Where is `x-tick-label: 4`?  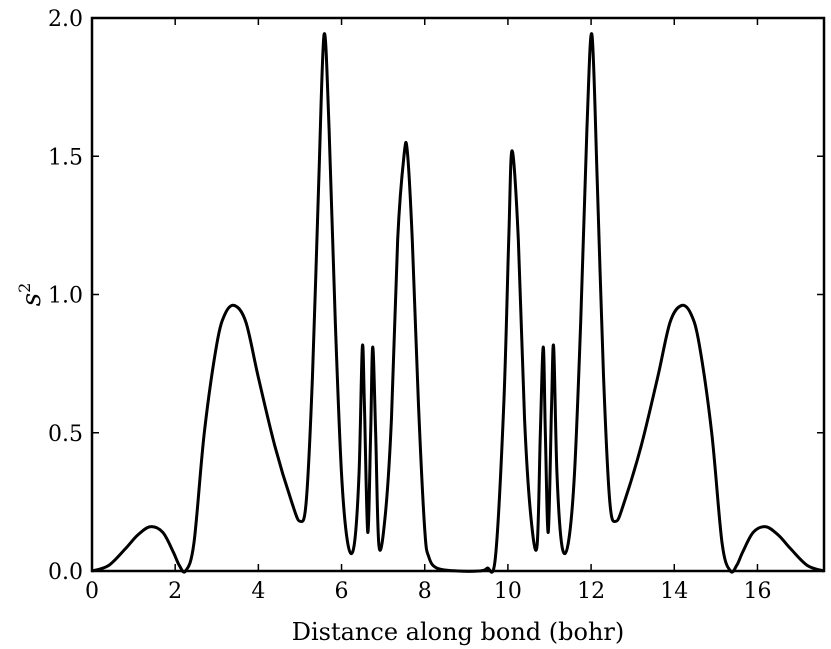
x-tick-label: 4 is located at coordinates (258, 591).